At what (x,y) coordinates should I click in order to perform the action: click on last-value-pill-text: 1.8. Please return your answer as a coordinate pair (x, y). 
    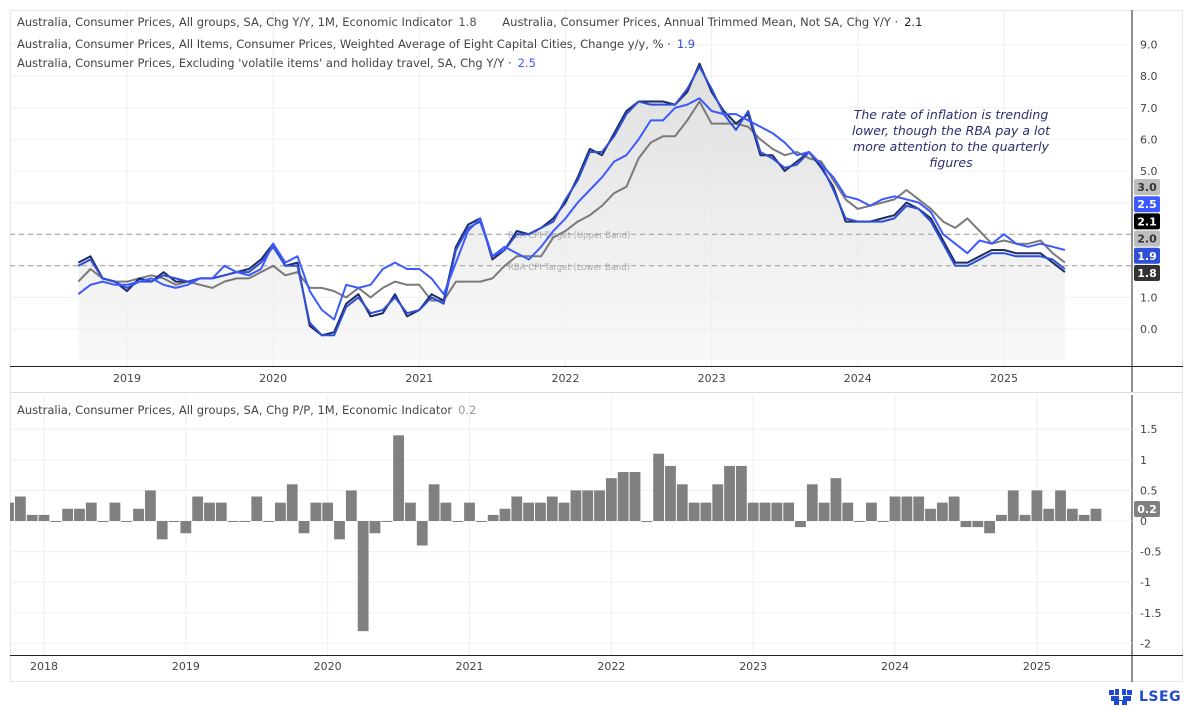
    Looking at the image, I should click on (1147, 273).